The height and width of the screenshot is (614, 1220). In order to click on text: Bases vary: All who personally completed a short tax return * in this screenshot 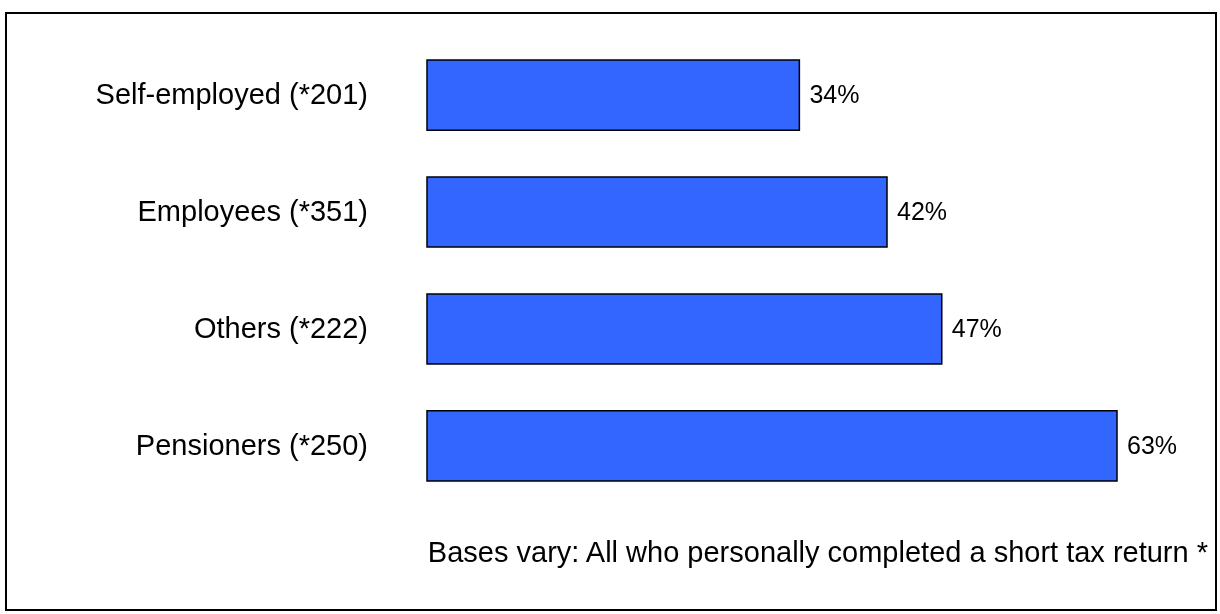, I will do `click(817, 552)`.